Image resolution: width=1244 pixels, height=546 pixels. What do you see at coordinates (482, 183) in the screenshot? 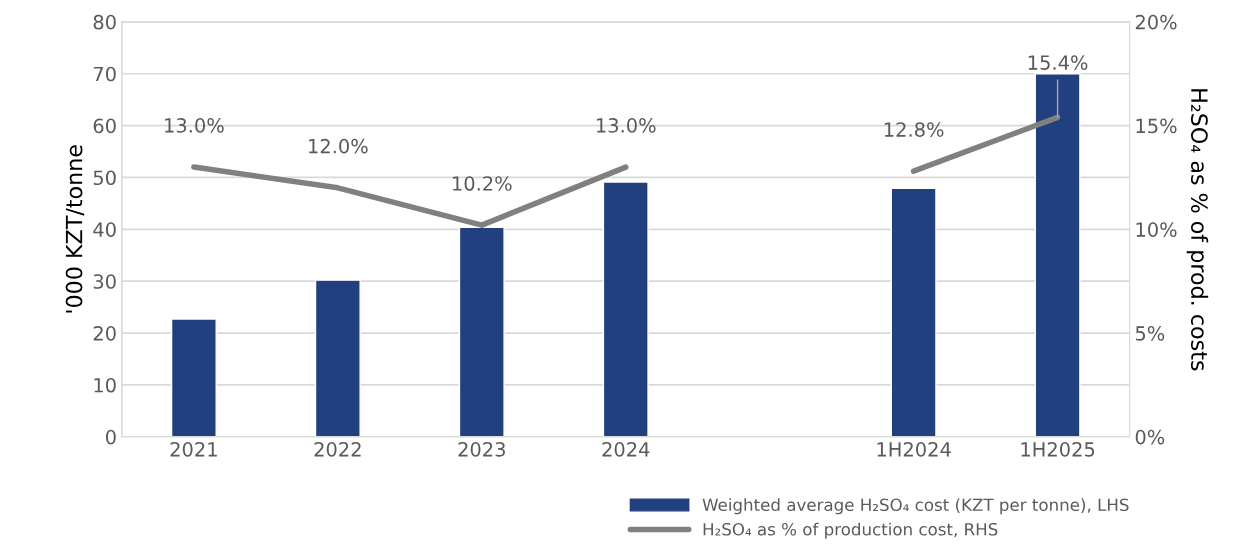
I see `data-label: 10.2%` at bounding box center [482, 183].